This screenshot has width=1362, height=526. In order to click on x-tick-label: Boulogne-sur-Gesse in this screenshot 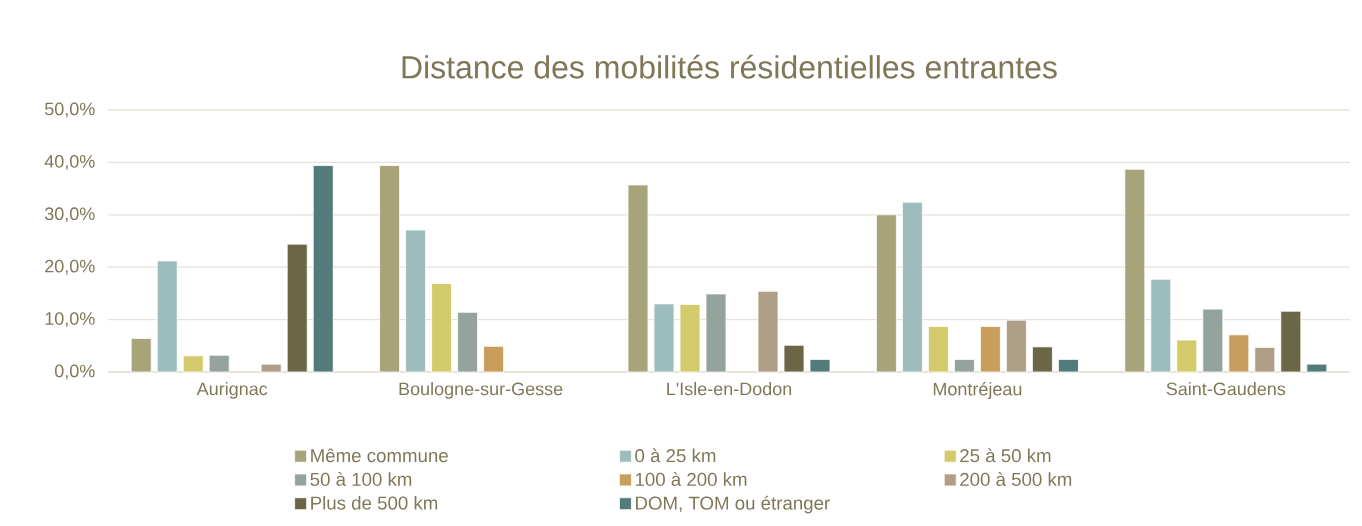, I will do `click(481, 390)`.